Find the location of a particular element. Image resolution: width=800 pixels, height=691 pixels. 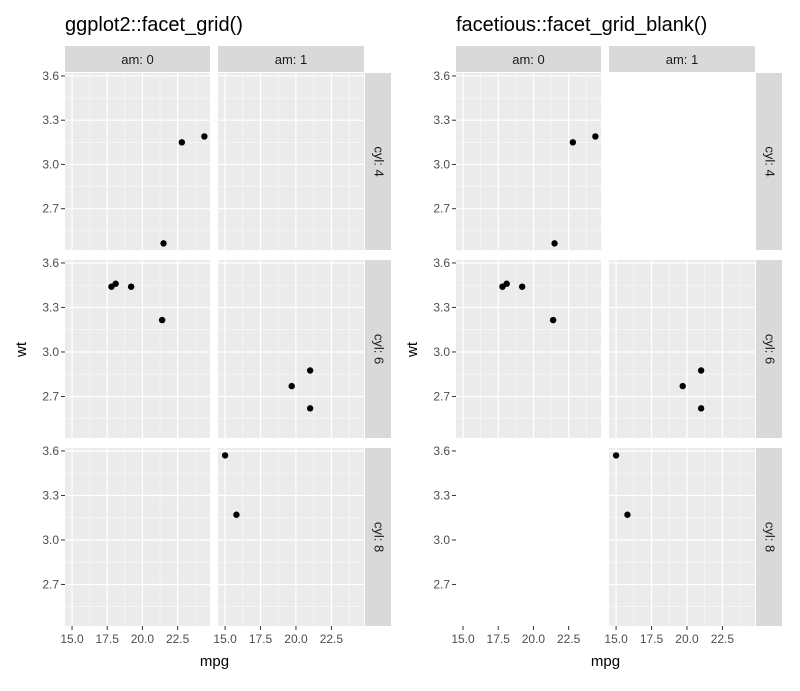

chart-title: ggplot2::facet_grid() is located at coordinates (154, 25).